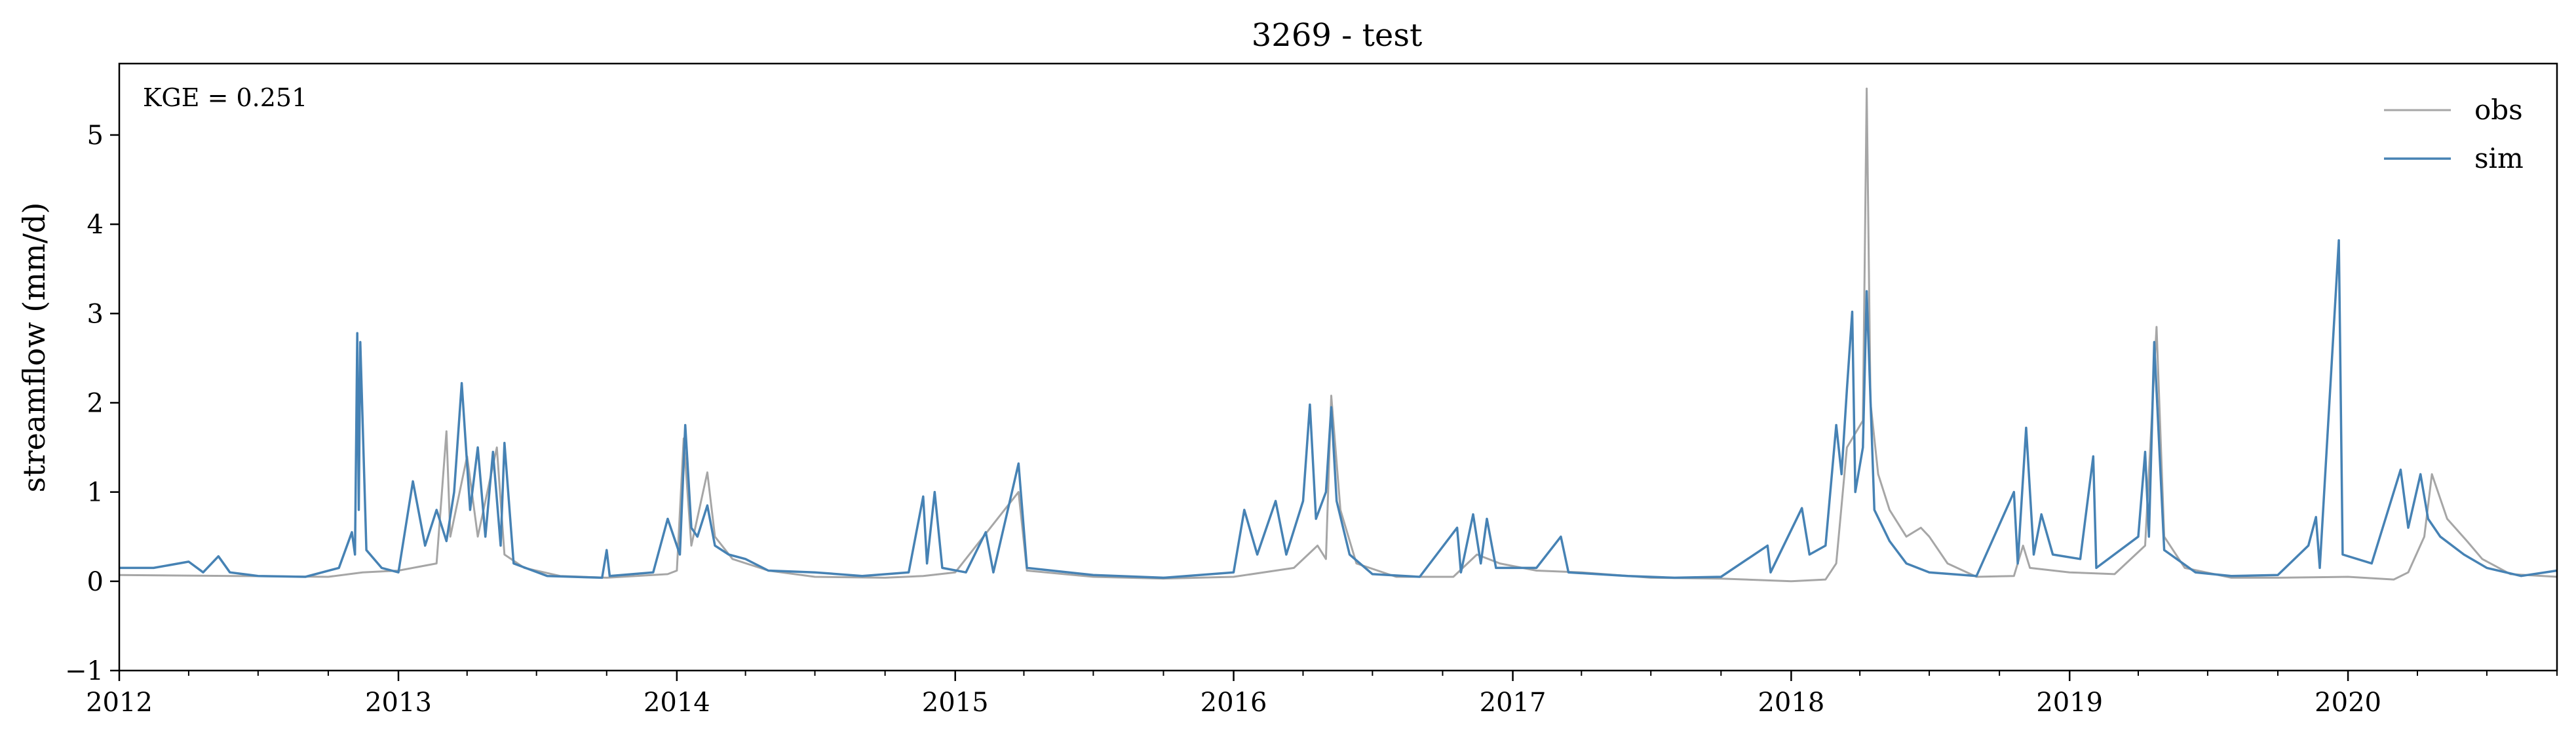 This screenshot has height=742, width=2576. Describe the element at coordinates (95, 493) in the screenshot. I see `y-tick-label: 1` at that location.